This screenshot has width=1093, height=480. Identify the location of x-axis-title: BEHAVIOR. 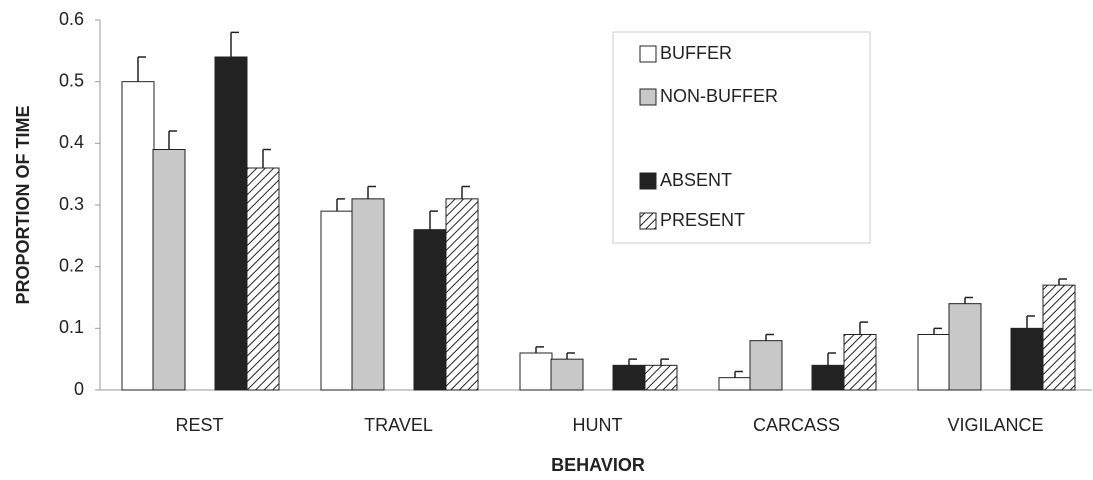
(598, 465).